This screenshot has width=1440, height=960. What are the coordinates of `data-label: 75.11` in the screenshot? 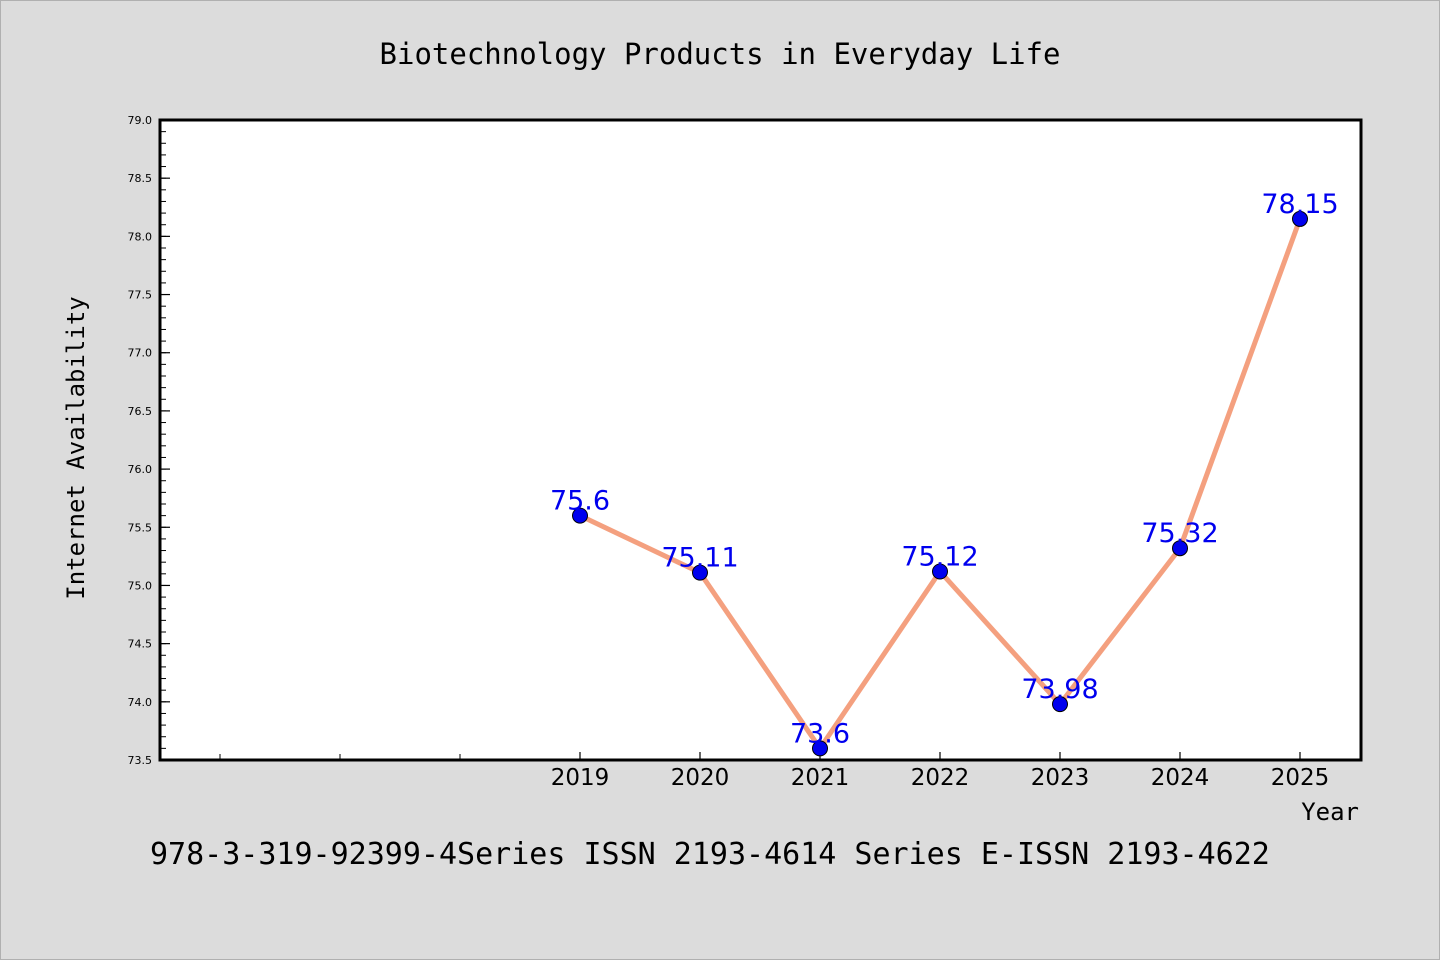 It's located at (699, 558).